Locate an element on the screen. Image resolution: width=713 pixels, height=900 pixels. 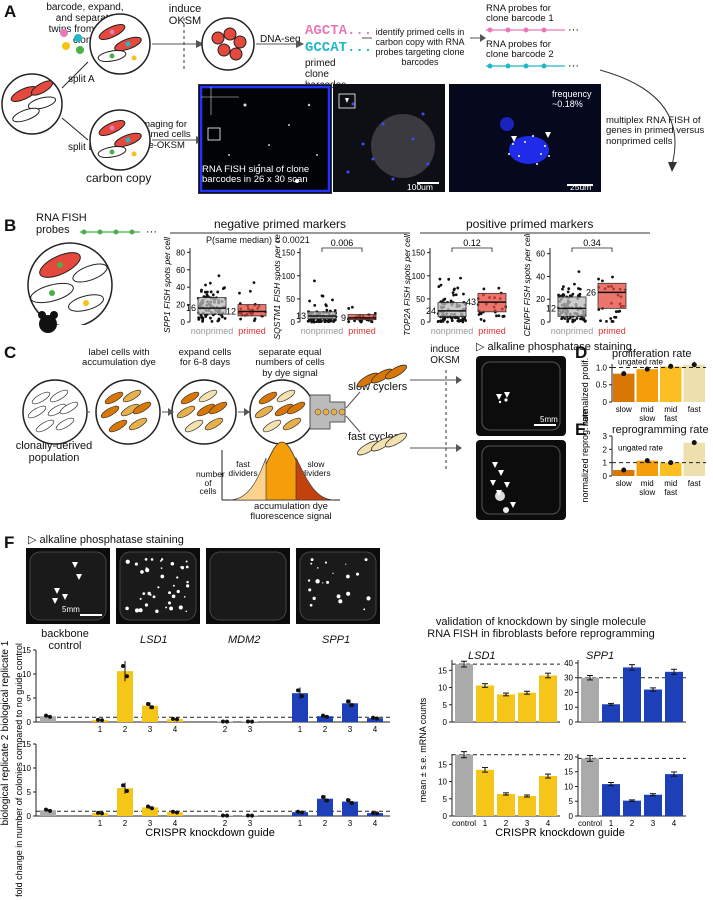
panel-letter-c: C is located at coordinates (10, 352).